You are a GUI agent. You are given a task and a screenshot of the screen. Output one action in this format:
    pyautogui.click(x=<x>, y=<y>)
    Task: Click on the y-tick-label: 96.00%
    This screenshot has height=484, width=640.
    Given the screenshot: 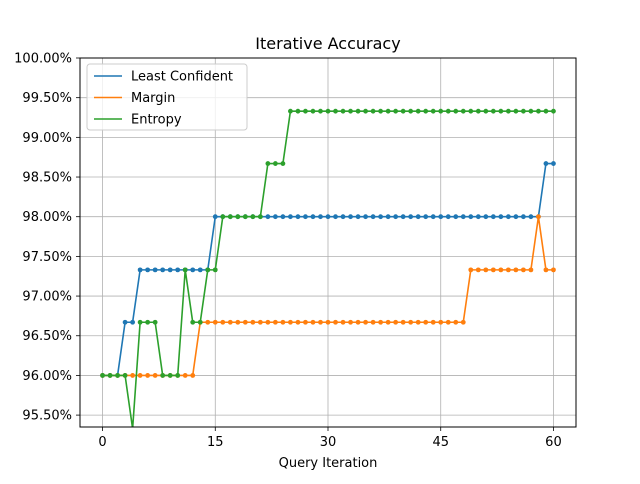 What is the action you would take?
    pyautogui.click(x=47, y=376)
    